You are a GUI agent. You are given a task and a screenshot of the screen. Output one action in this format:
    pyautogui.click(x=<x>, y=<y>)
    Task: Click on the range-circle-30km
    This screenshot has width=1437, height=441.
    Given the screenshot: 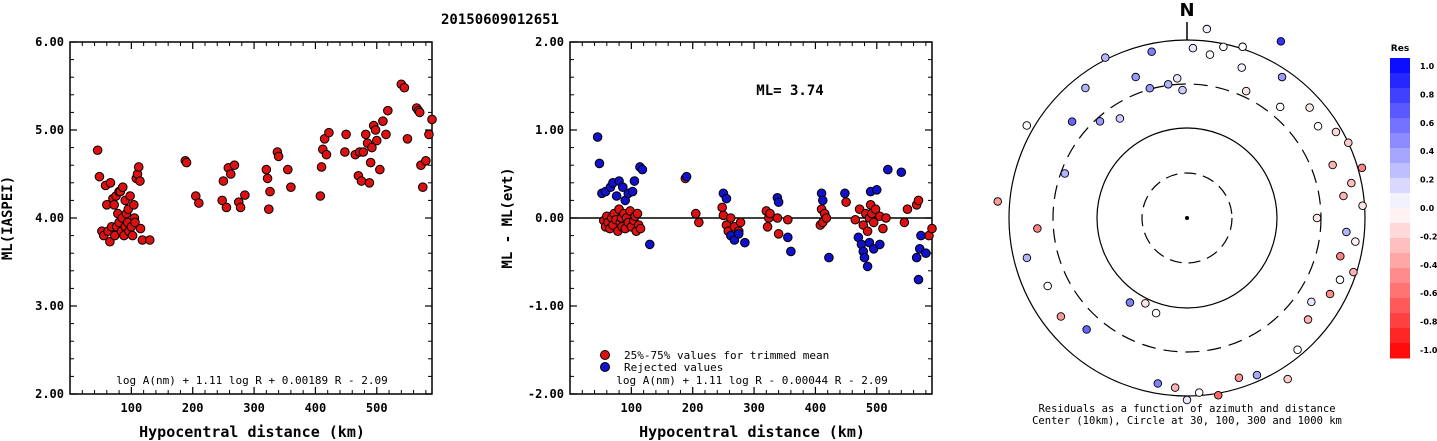 What is the action you would take?
    pyautogui.click(x=1187, y=218)
    